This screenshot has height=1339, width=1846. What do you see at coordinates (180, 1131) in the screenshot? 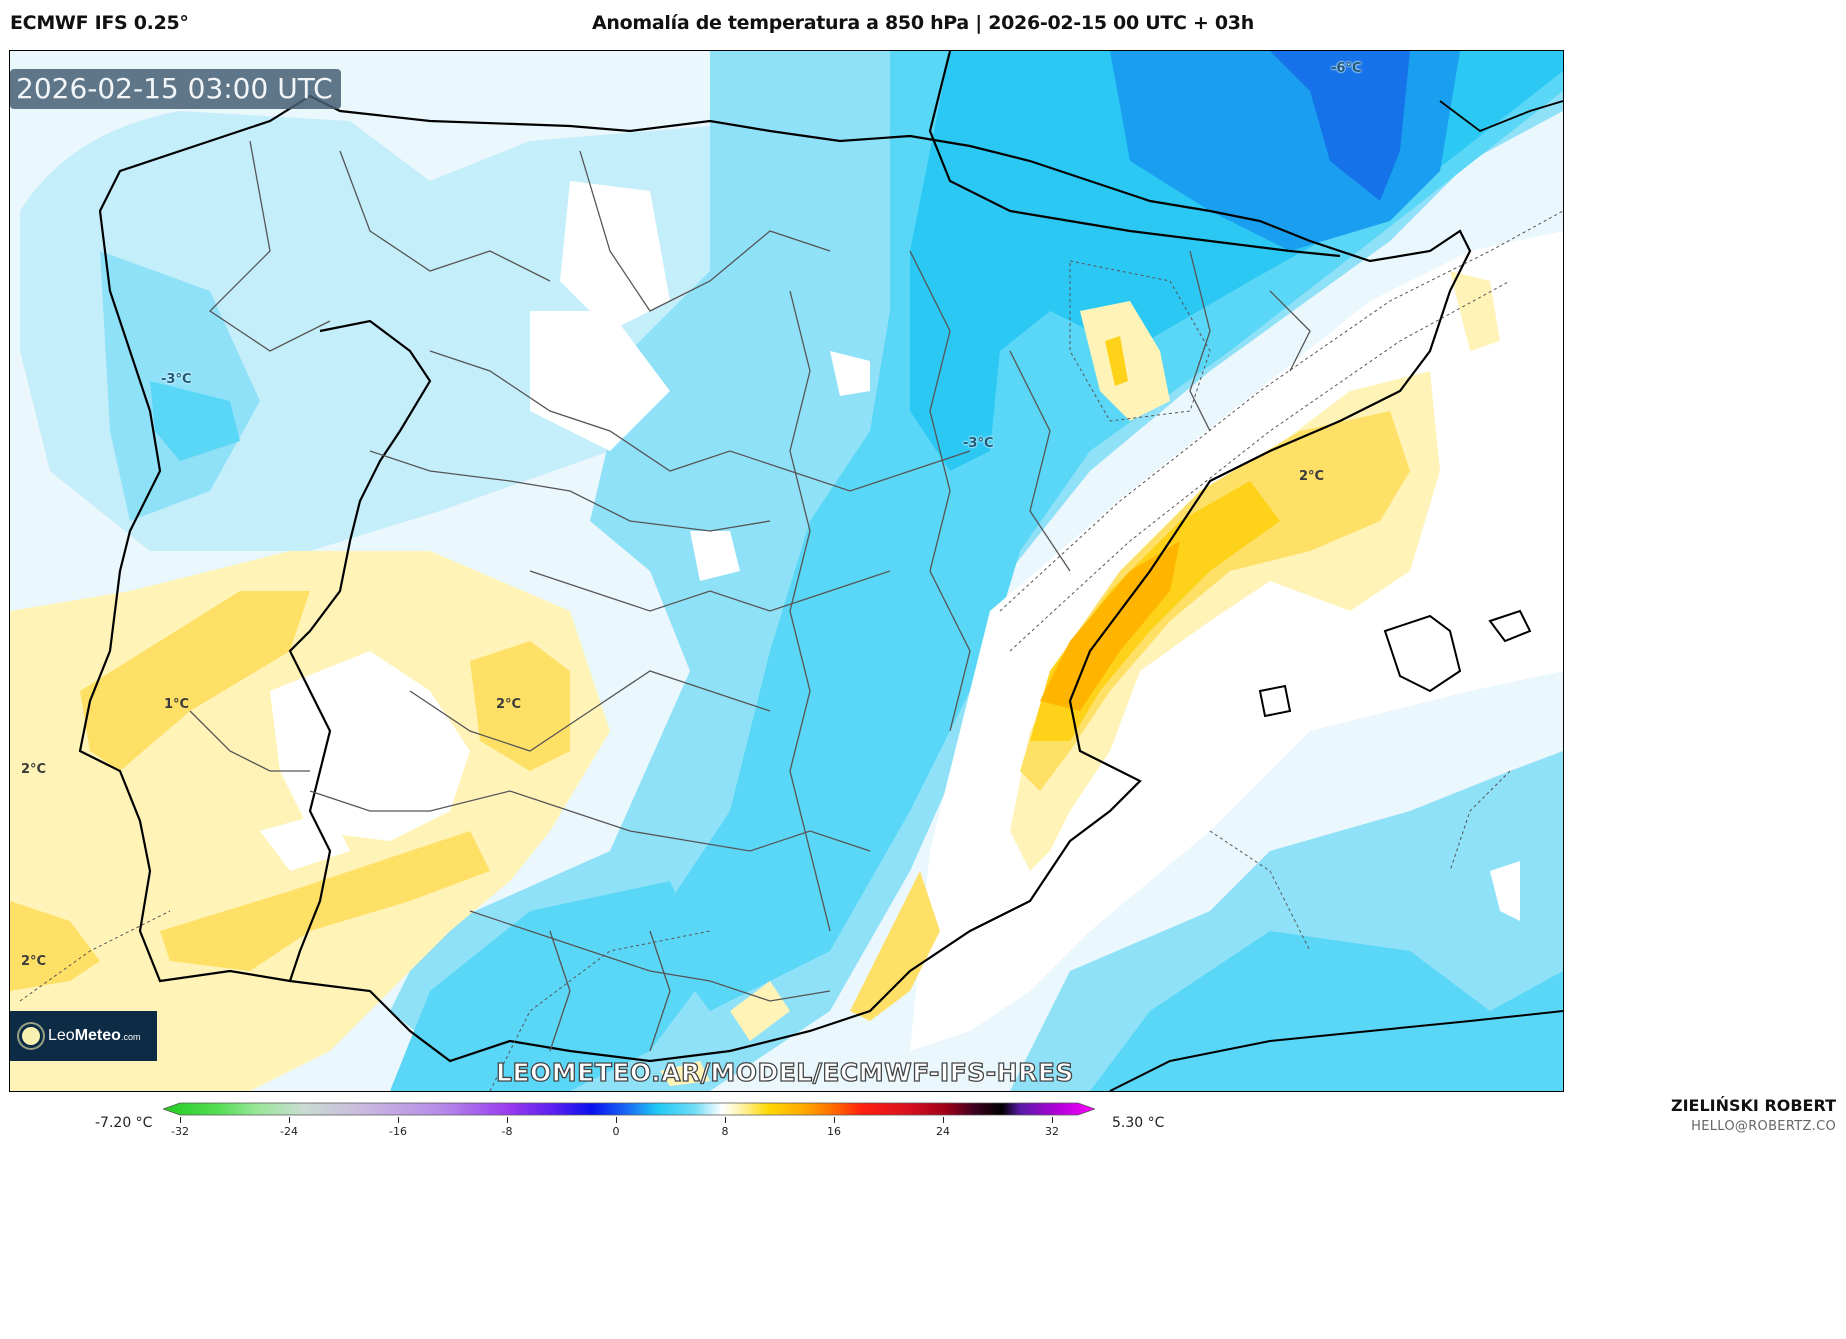
I see `colorbar-tick-label: -32` at bounding box center [180, 1131].